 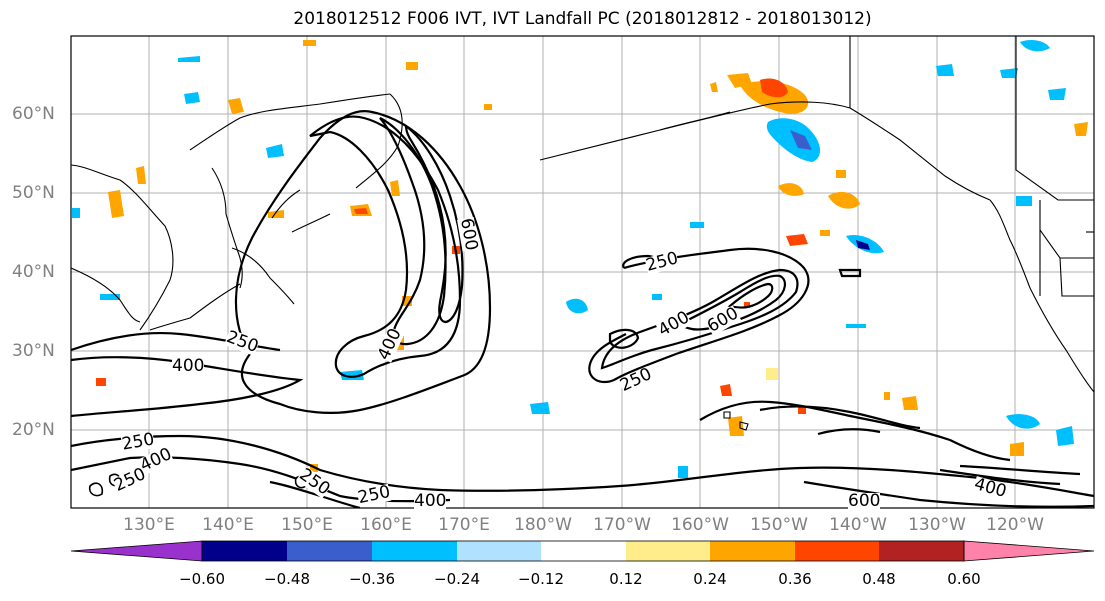 I want to click on colorbar-tick: −0.36, so click(x=372, y=579).